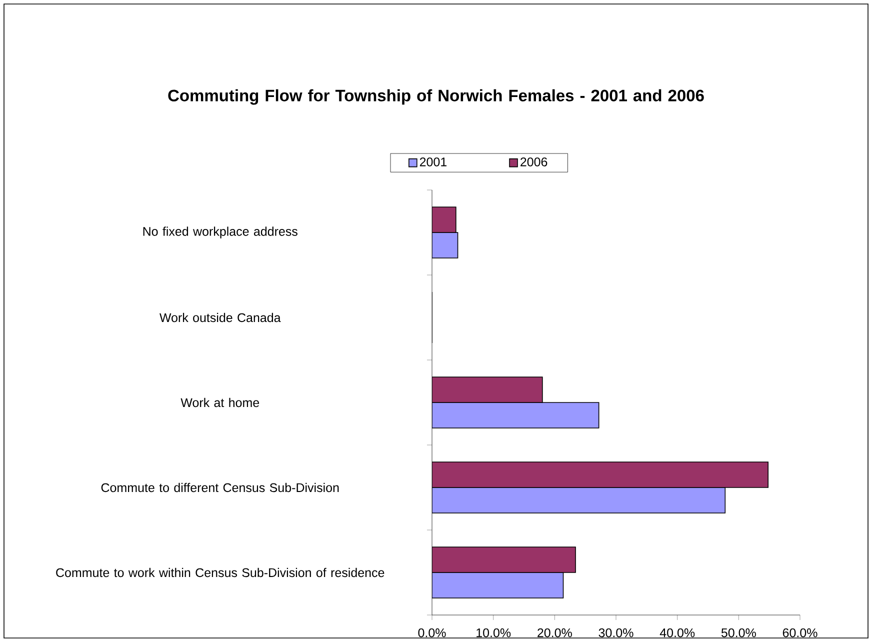 Image resolution: width=872 pixels, height=642 pixels. I want to click on x-tick-label: 50.0%, so click(738, 633).